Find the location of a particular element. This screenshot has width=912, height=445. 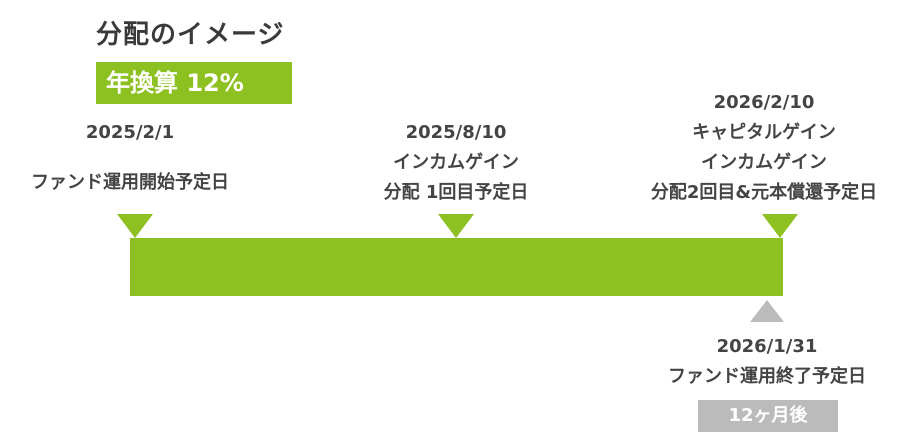

milestone-start-desc: ファンド運用開始予定日 is located at coordinates (130, 182).